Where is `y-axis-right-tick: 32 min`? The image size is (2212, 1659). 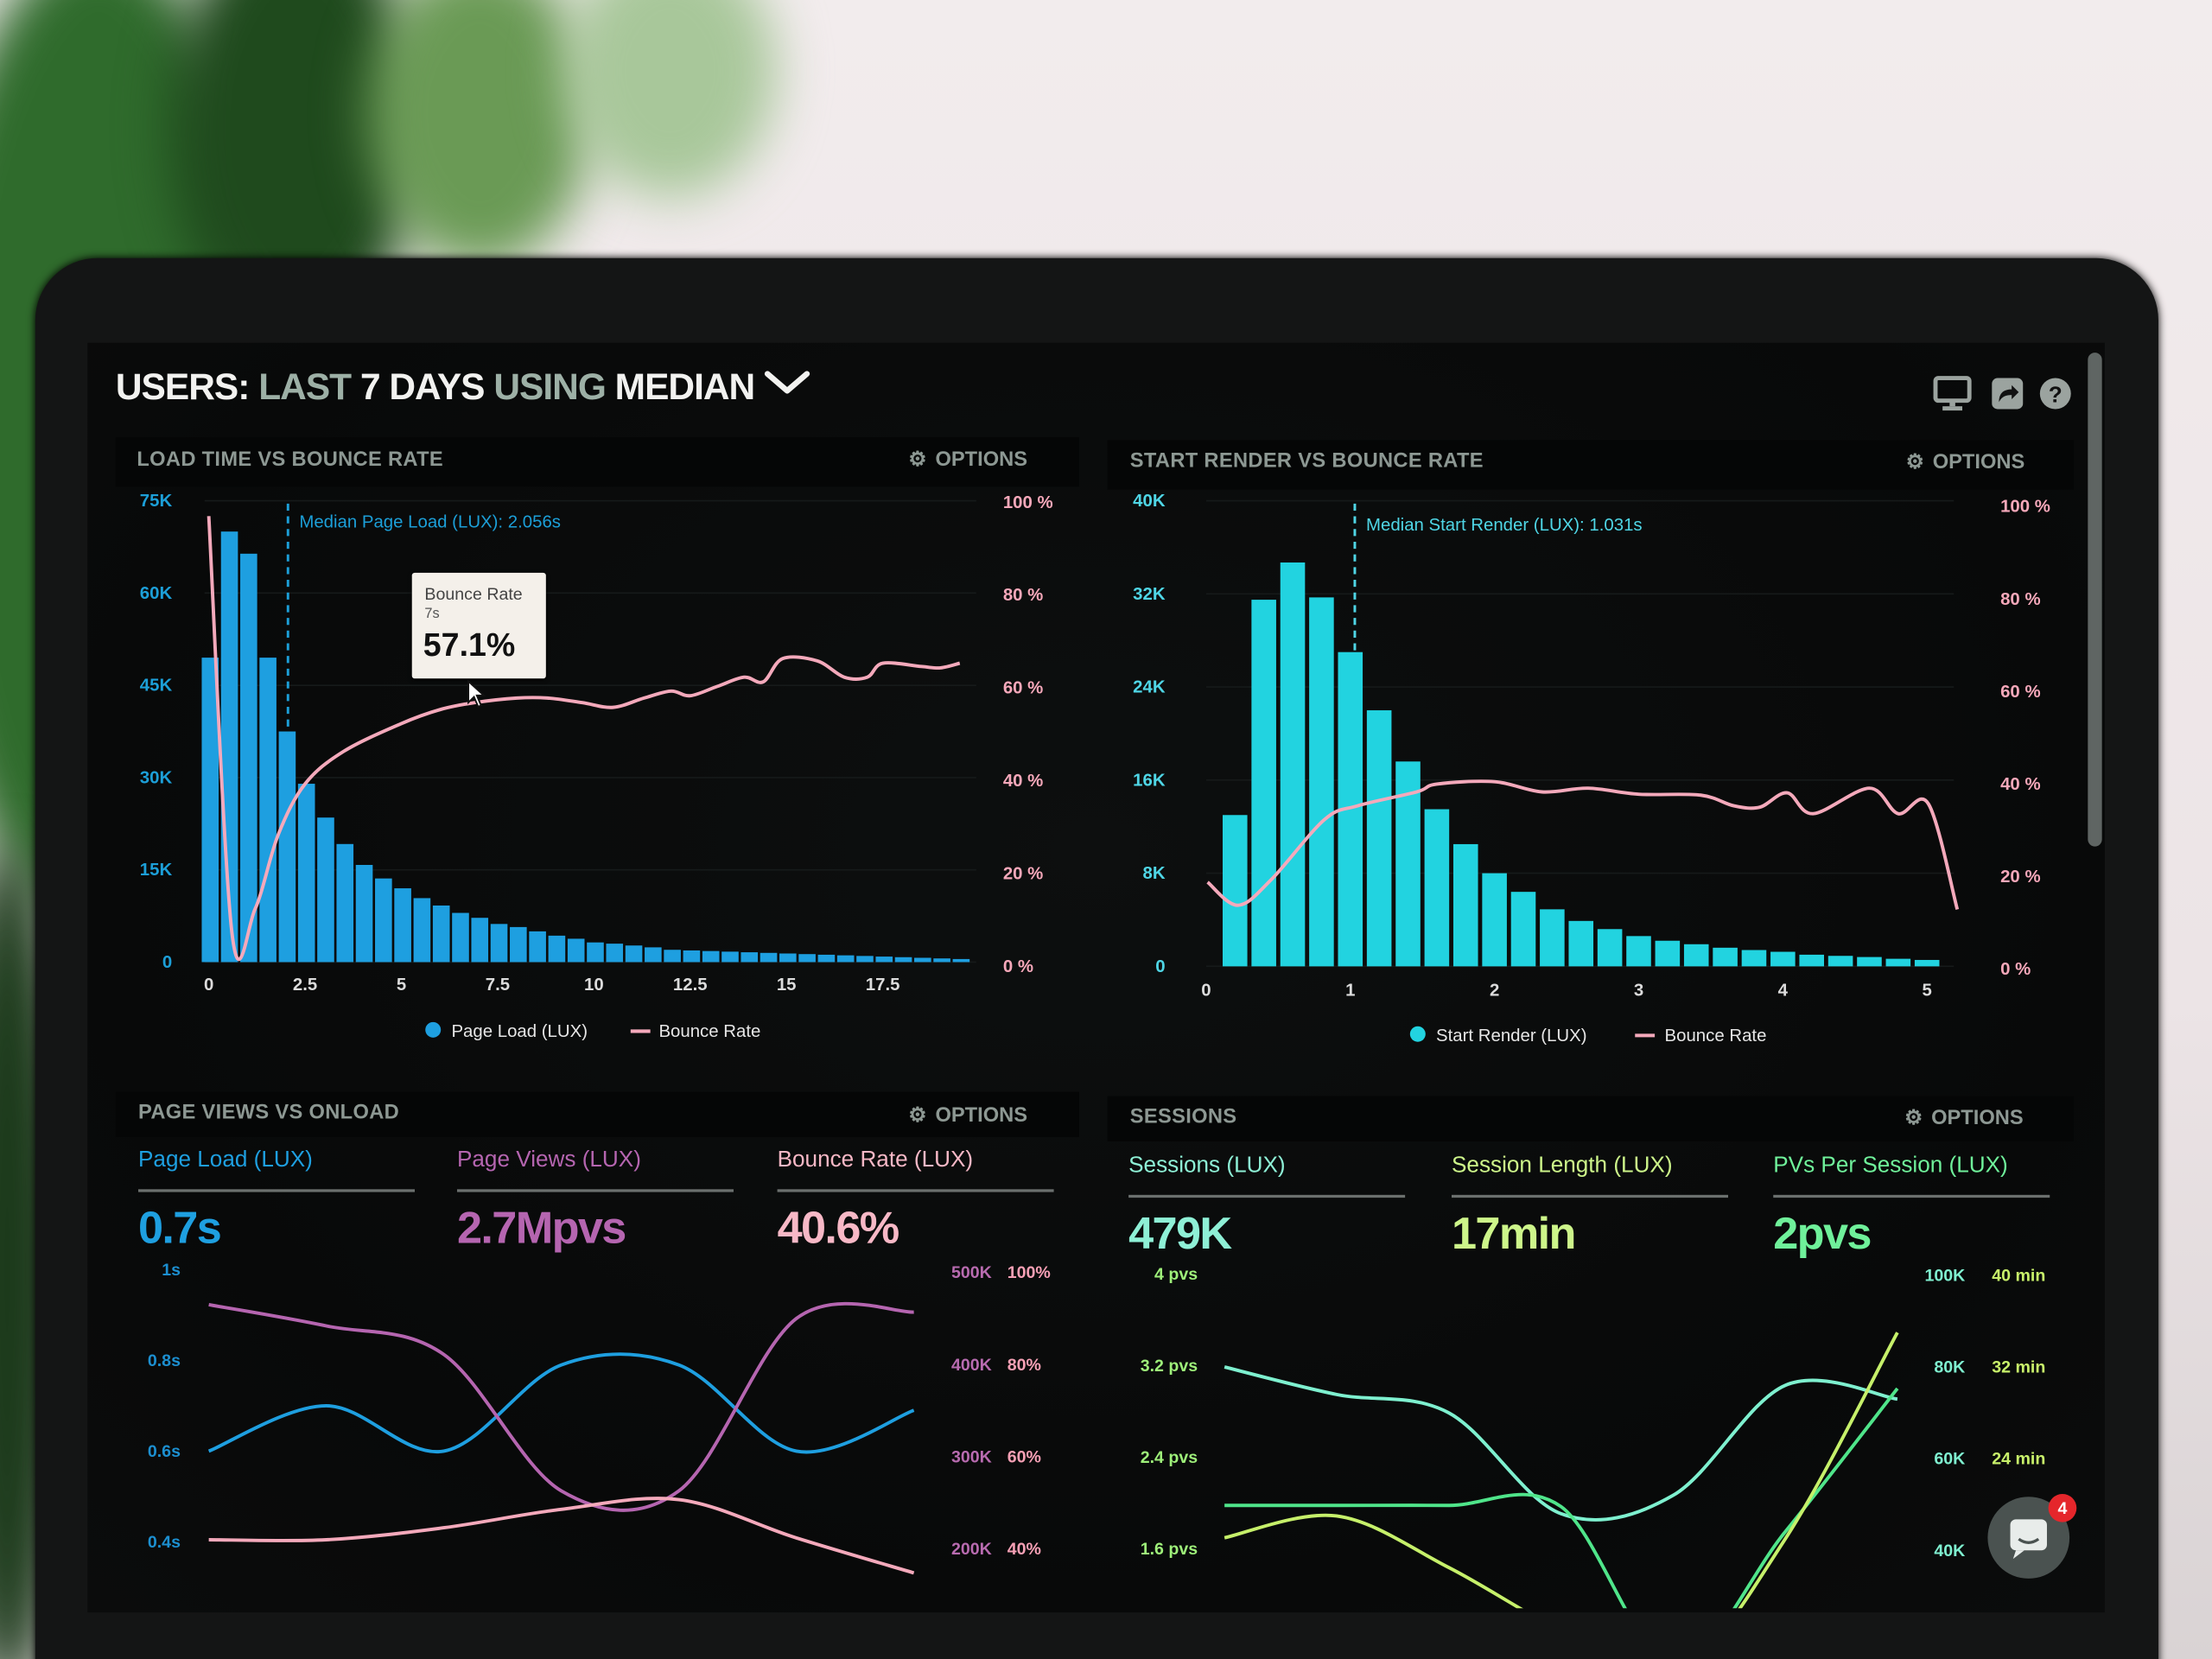 y-axis-right-tick: 32 min is located at coordinates (2018, 1367).